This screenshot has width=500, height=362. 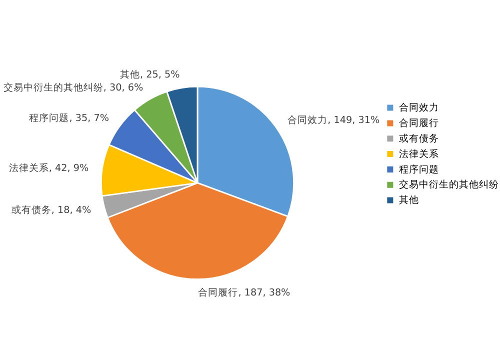 What do you see at coordinates (418, 169) in the screenshot?
I see `legend-label: 程序问题` at bounding box center [418, 169].